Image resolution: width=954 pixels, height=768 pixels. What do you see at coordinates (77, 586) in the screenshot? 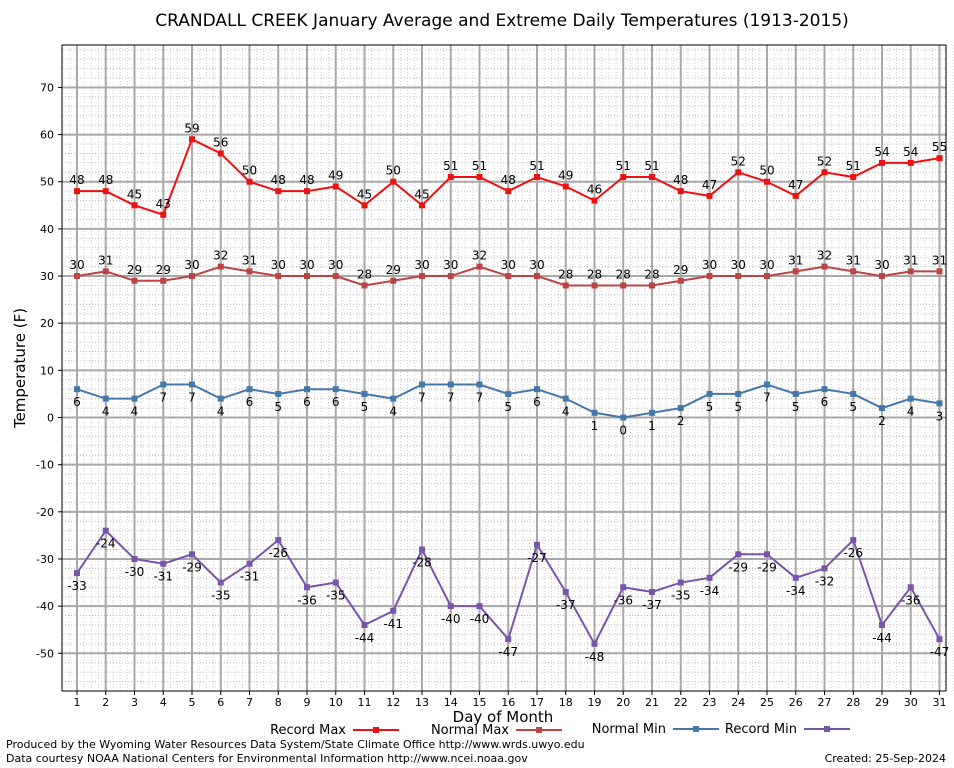
I see `record-min-data-label: -33` at bounding box center [77, 586].